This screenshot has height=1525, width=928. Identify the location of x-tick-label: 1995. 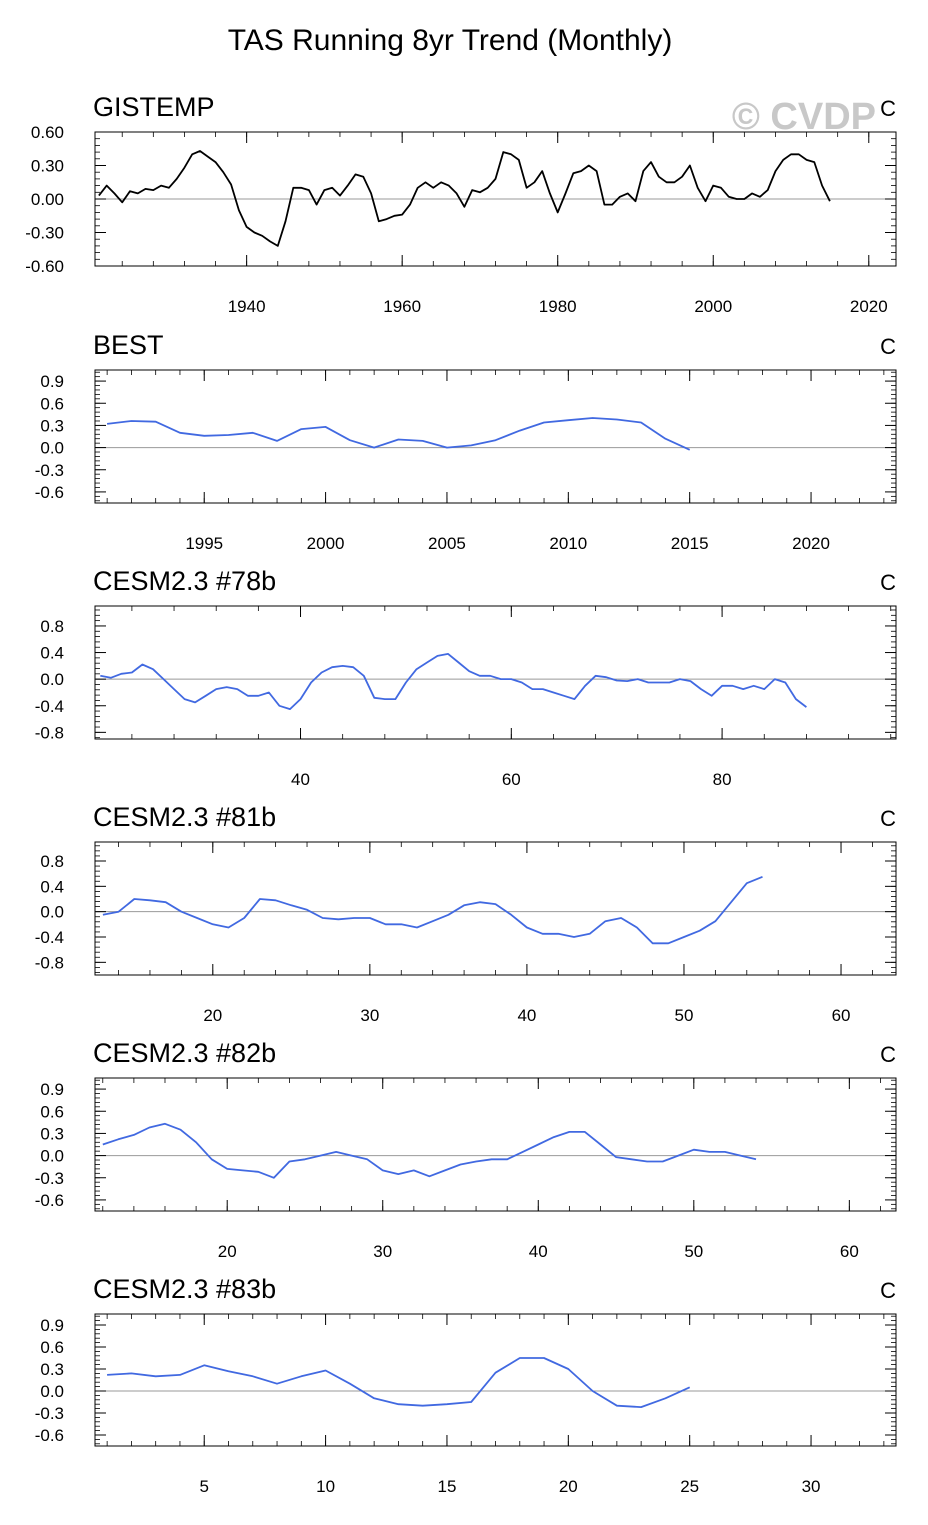
(204, 543).